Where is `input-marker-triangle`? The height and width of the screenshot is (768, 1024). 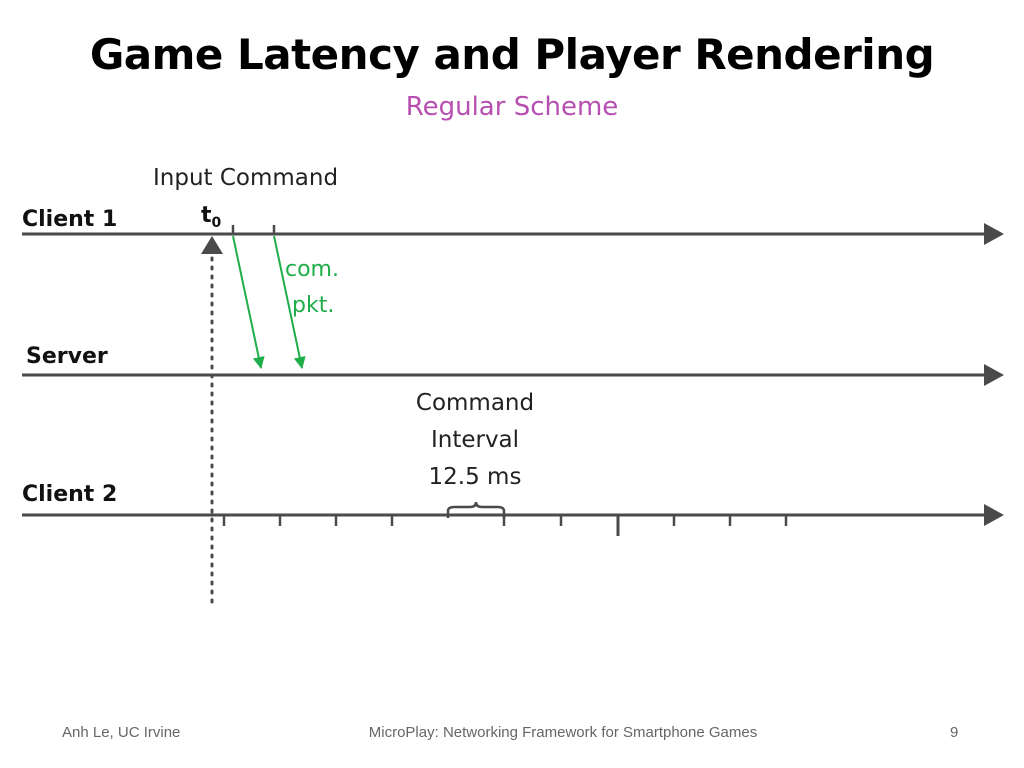 input-marker-triangle is located at coordinates (212, 245).